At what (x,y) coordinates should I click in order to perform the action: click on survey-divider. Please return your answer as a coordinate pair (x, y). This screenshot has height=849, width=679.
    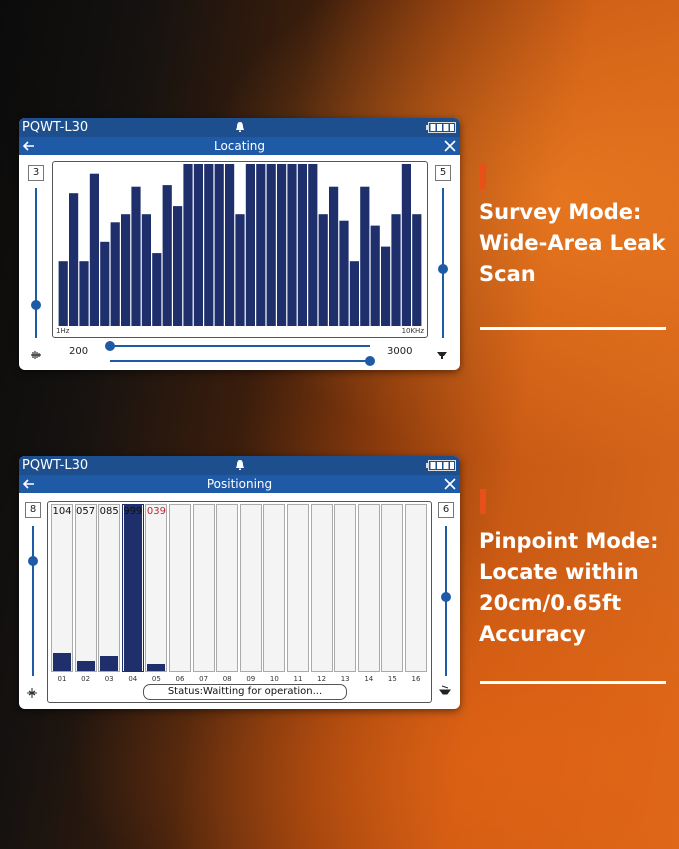
    Looking at the image, I should click on (573, 328).